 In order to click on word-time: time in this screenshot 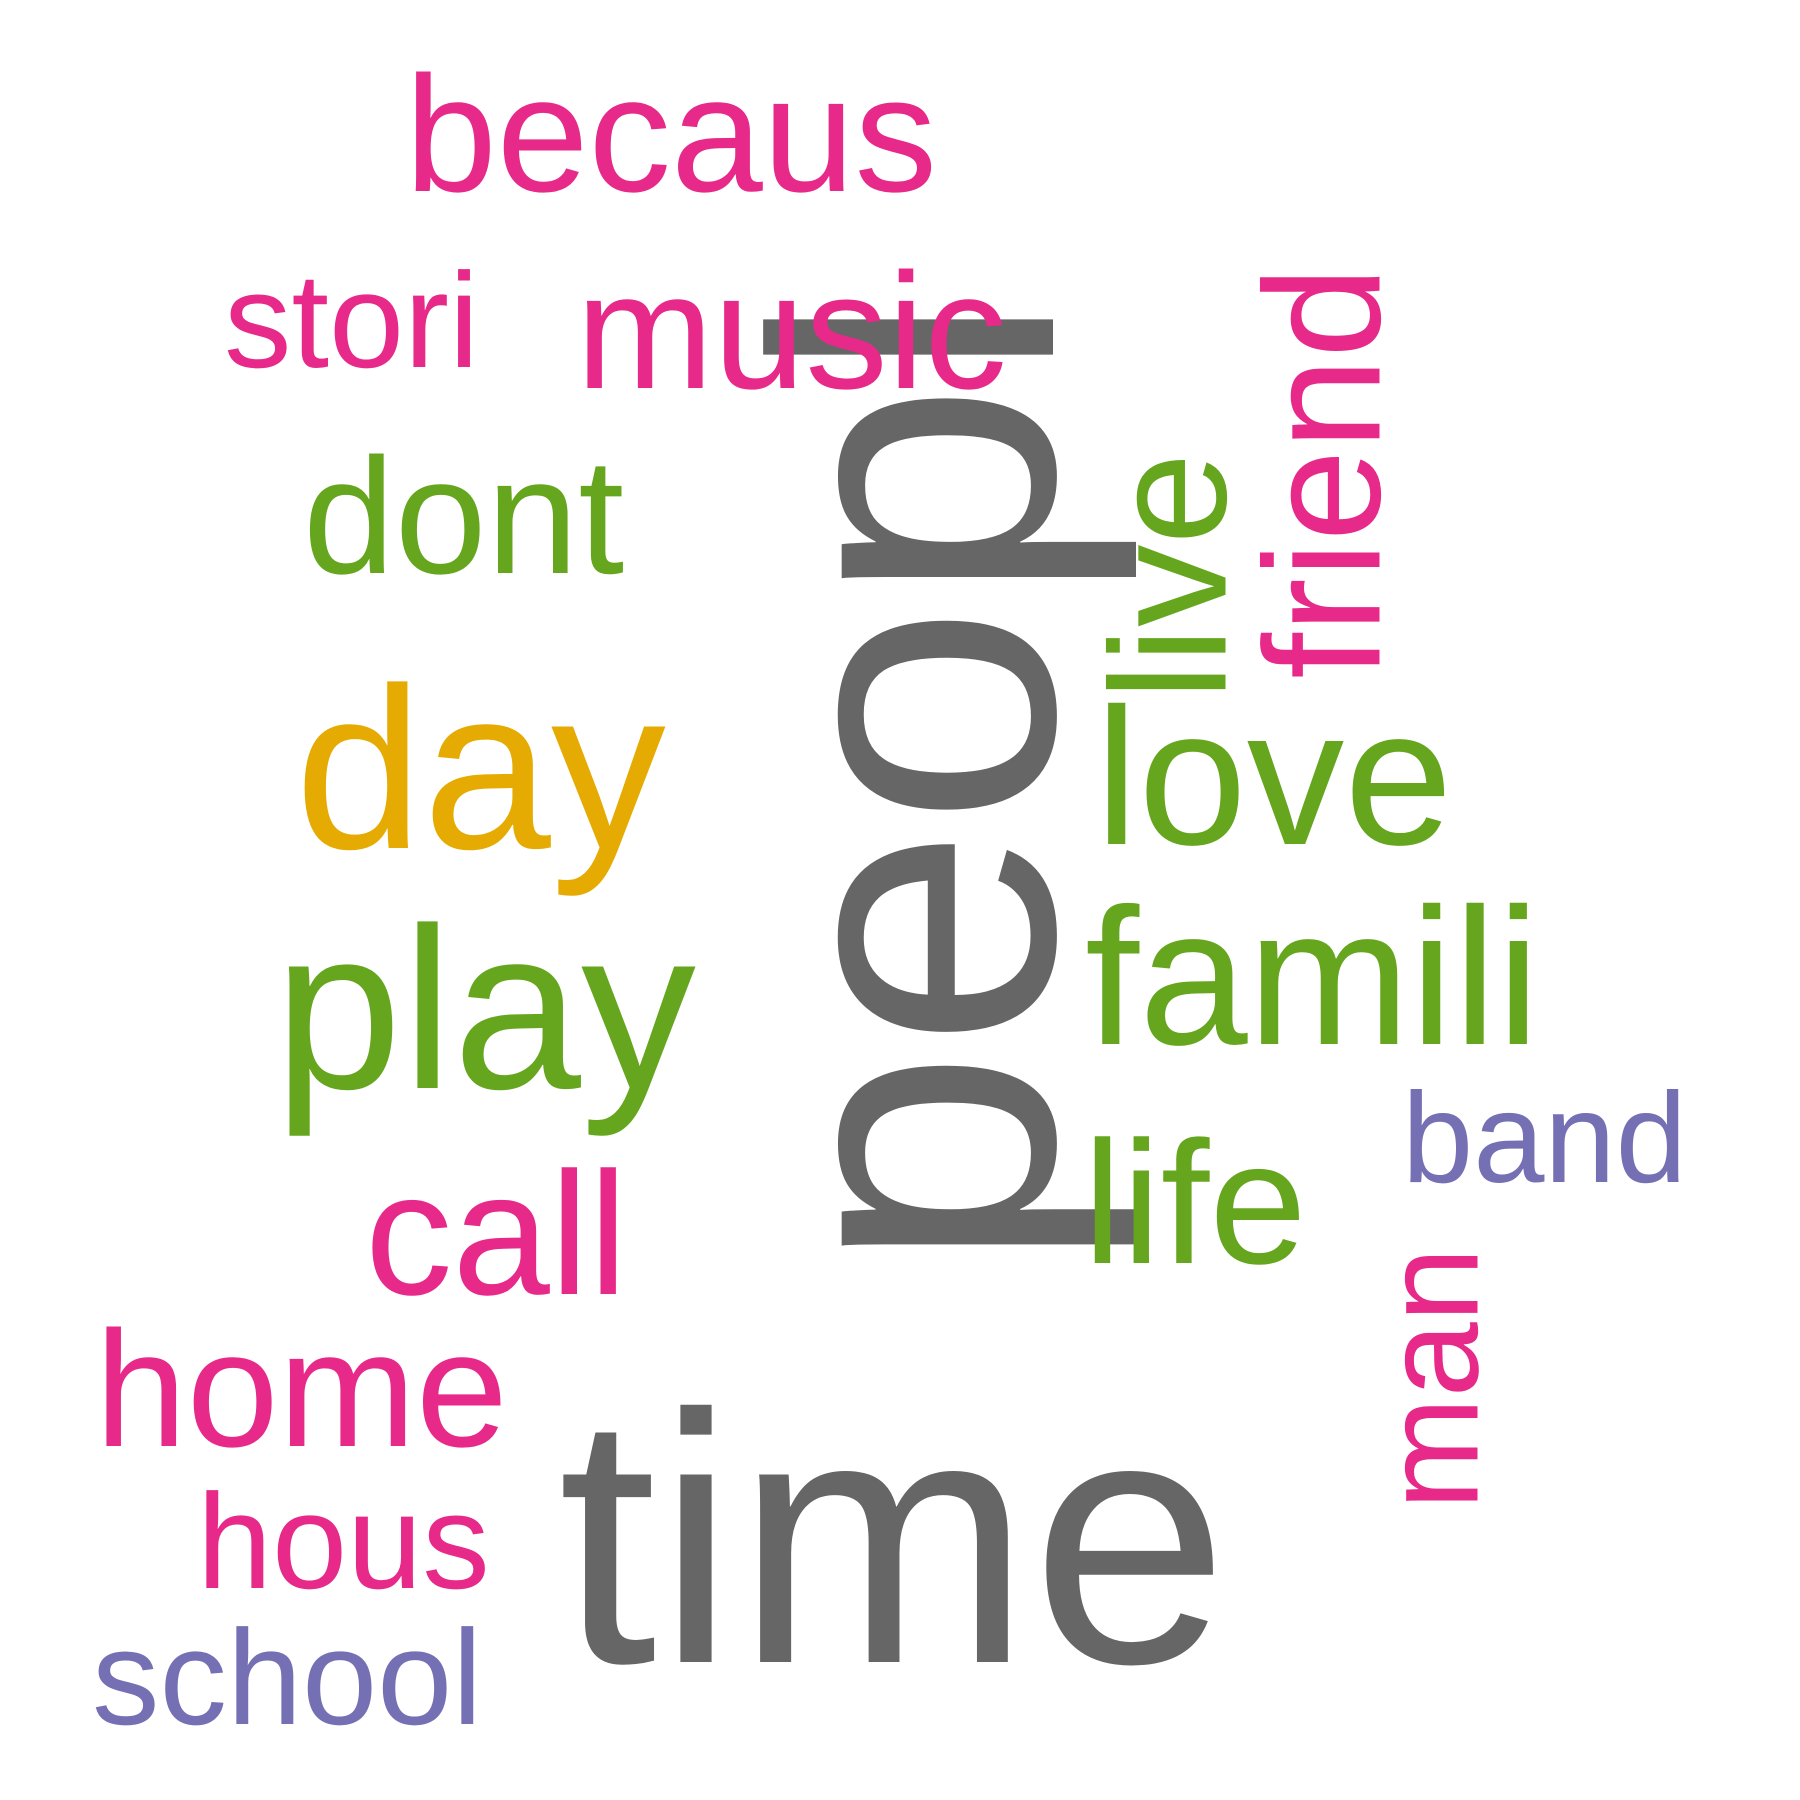, I will do `click(893, 1540)`.